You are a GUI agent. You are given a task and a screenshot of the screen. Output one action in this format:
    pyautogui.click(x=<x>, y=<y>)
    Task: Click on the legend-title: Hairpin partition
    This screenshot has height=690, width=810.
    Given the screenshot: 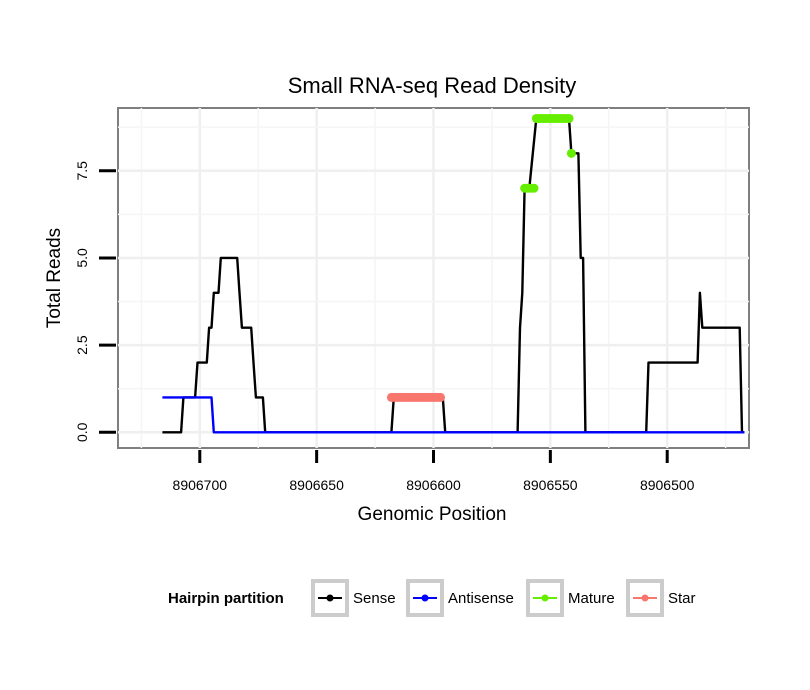 What is the action you would take?
    pyautogui.click(x=226, y=598)
    